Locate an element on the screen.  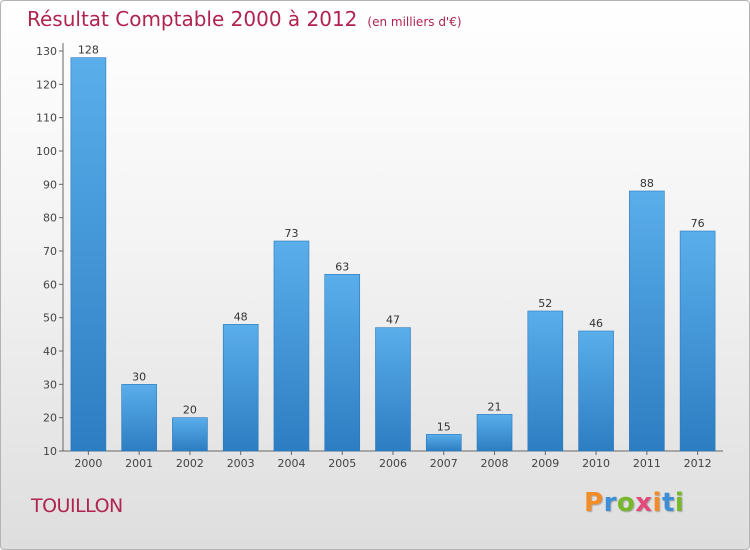
chart-subtitle: (en milliers d'€) is located at coordinates (414, 22).